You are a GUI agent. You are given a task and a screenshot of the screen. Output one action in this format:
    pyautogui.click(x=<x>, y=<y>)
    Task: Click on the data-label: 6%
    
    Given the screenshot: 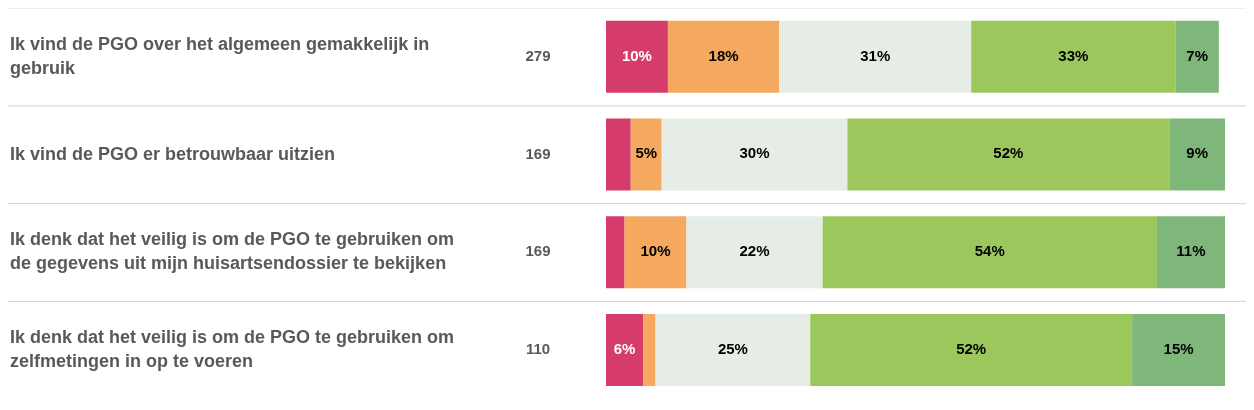 What is the action you would take?
    pyautogui.click(x=624, y=348)
    